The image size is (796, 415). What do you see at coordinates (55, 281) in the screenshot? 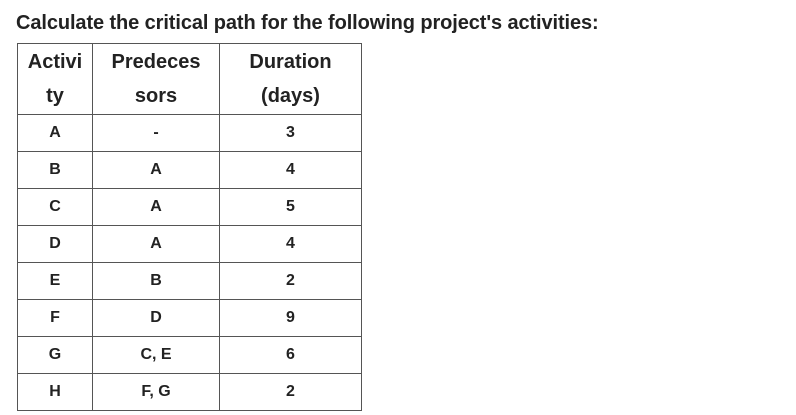
I see `activity-cell: E` at bounding box center [55, 281].